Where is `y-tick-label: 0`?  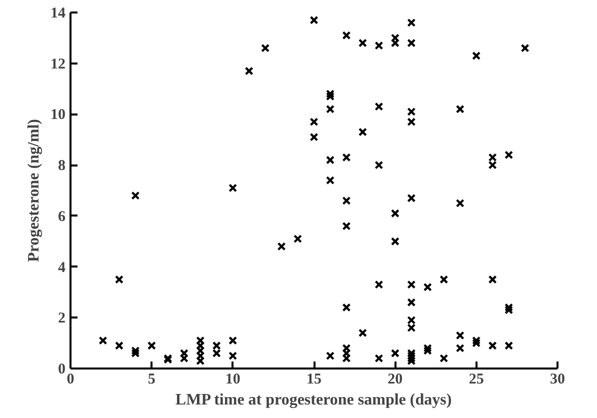
y-tick-label: 0 is located at coordinates (62, 370).